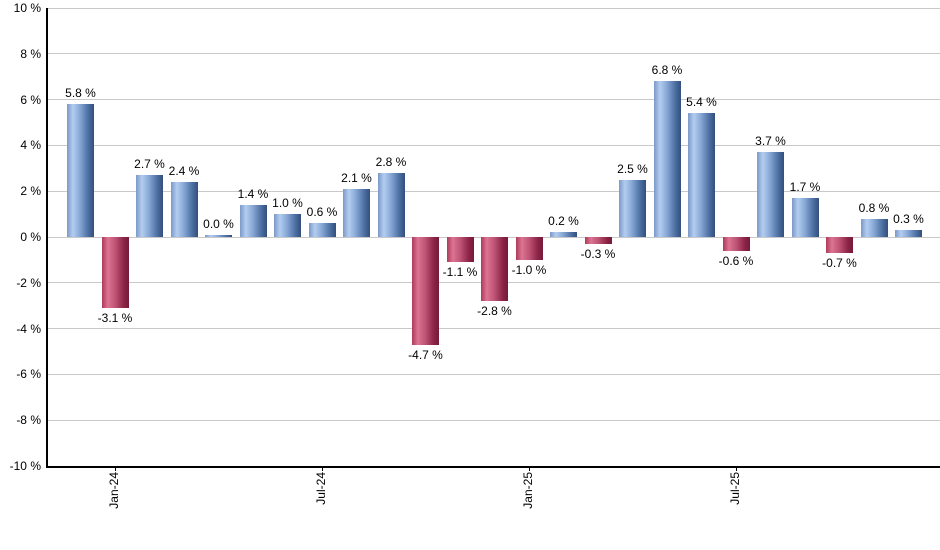 The height and width of the screenshot is (550, 940). Describe the element at coordinates (30, 99) in the screenshot. I see `y-axis-tick-label: 6 %` at that location.